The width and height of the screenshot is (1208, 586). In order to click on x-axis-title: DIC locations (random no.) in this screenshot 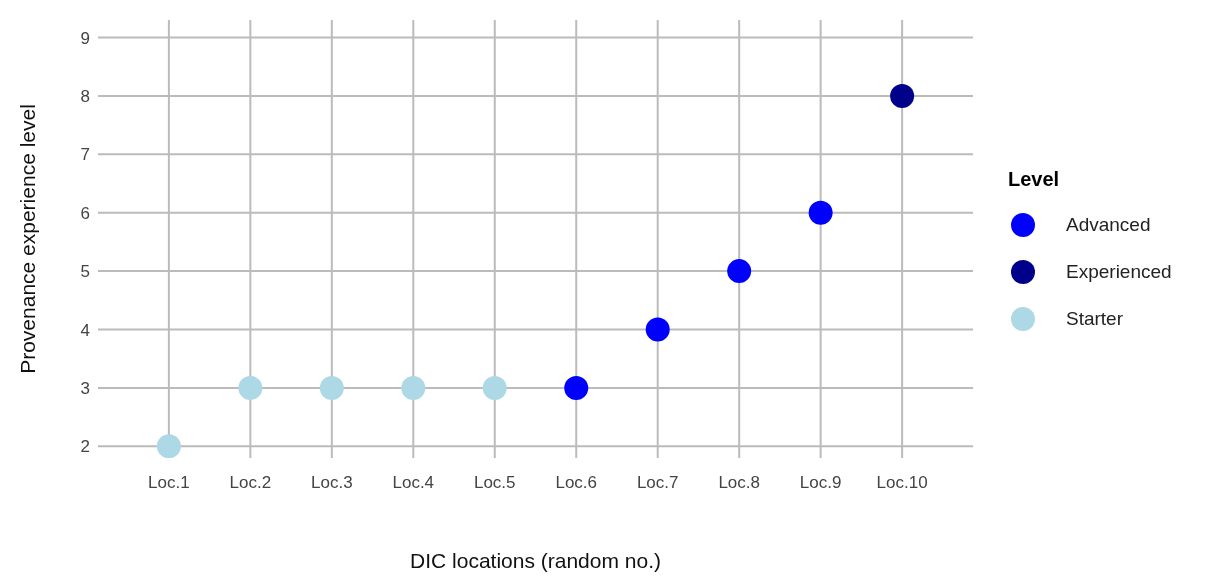, I will do `click(535, 560)`.